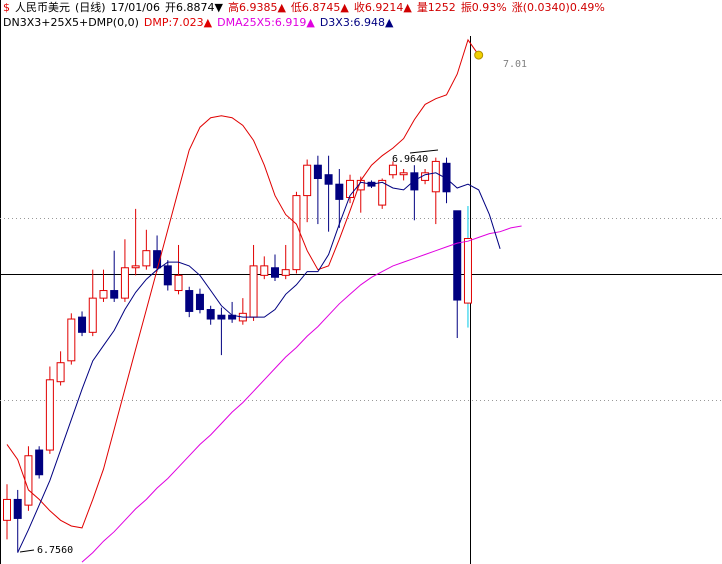 Image resolution: width=722 pixels, height=564 pixels. Describe the element at coordinates (356, 22) in the screenshot. I see `legend-entry: D3X3:6.948▲` at that location.